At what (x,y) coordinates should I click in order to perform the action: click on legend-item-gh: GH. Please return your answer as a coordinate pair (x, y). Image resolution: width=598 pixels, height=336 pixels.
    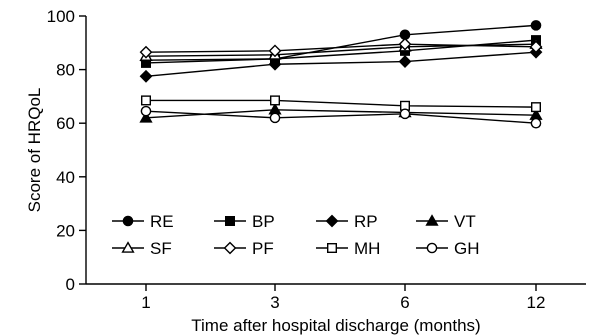
    Looking at the image, I should click on (448, 248).